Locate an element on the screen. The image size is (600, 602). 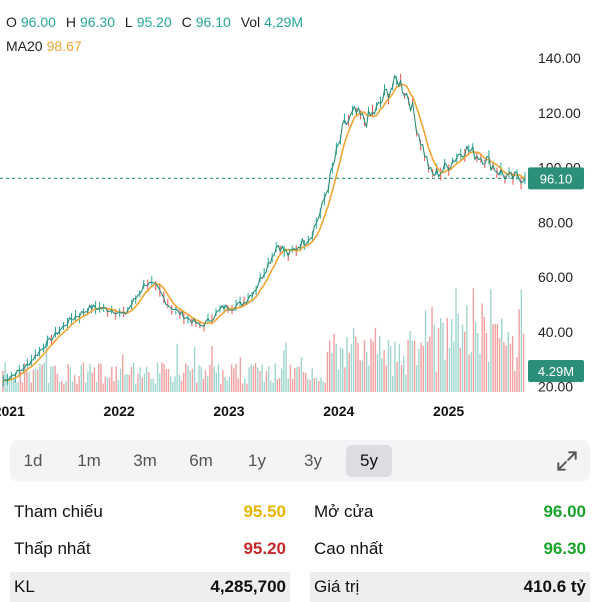
x-tick-label: 2022 is located at coordinates (119, 411).